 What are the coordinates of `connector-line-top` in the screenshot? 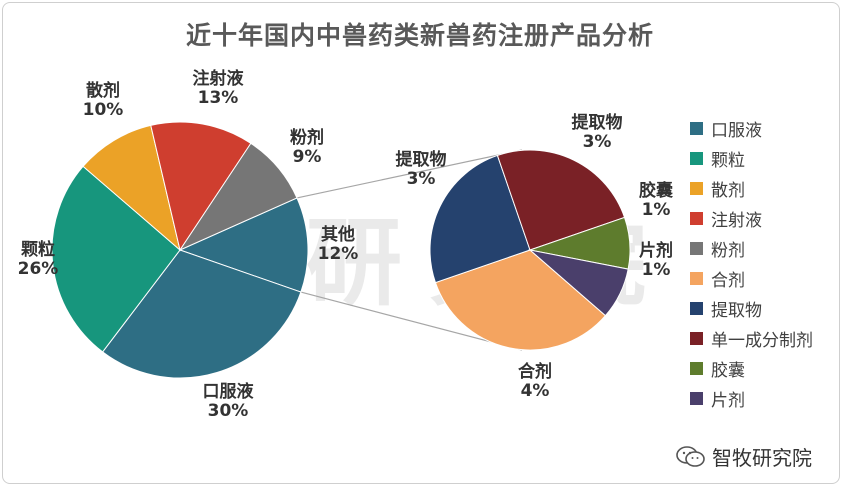 It's located at (409, 174).